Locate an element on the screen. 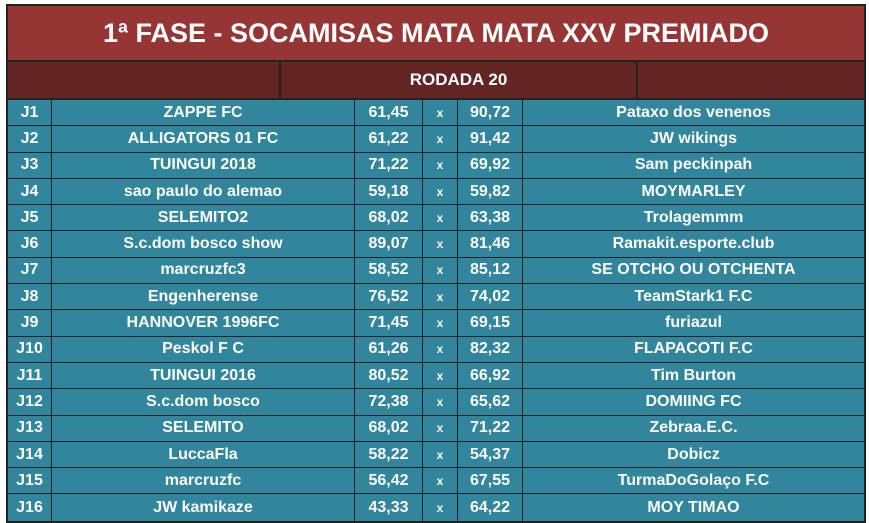 The image size is (869, 523). home-team: sao paulo do alemao is located at coordinates (203, 191).